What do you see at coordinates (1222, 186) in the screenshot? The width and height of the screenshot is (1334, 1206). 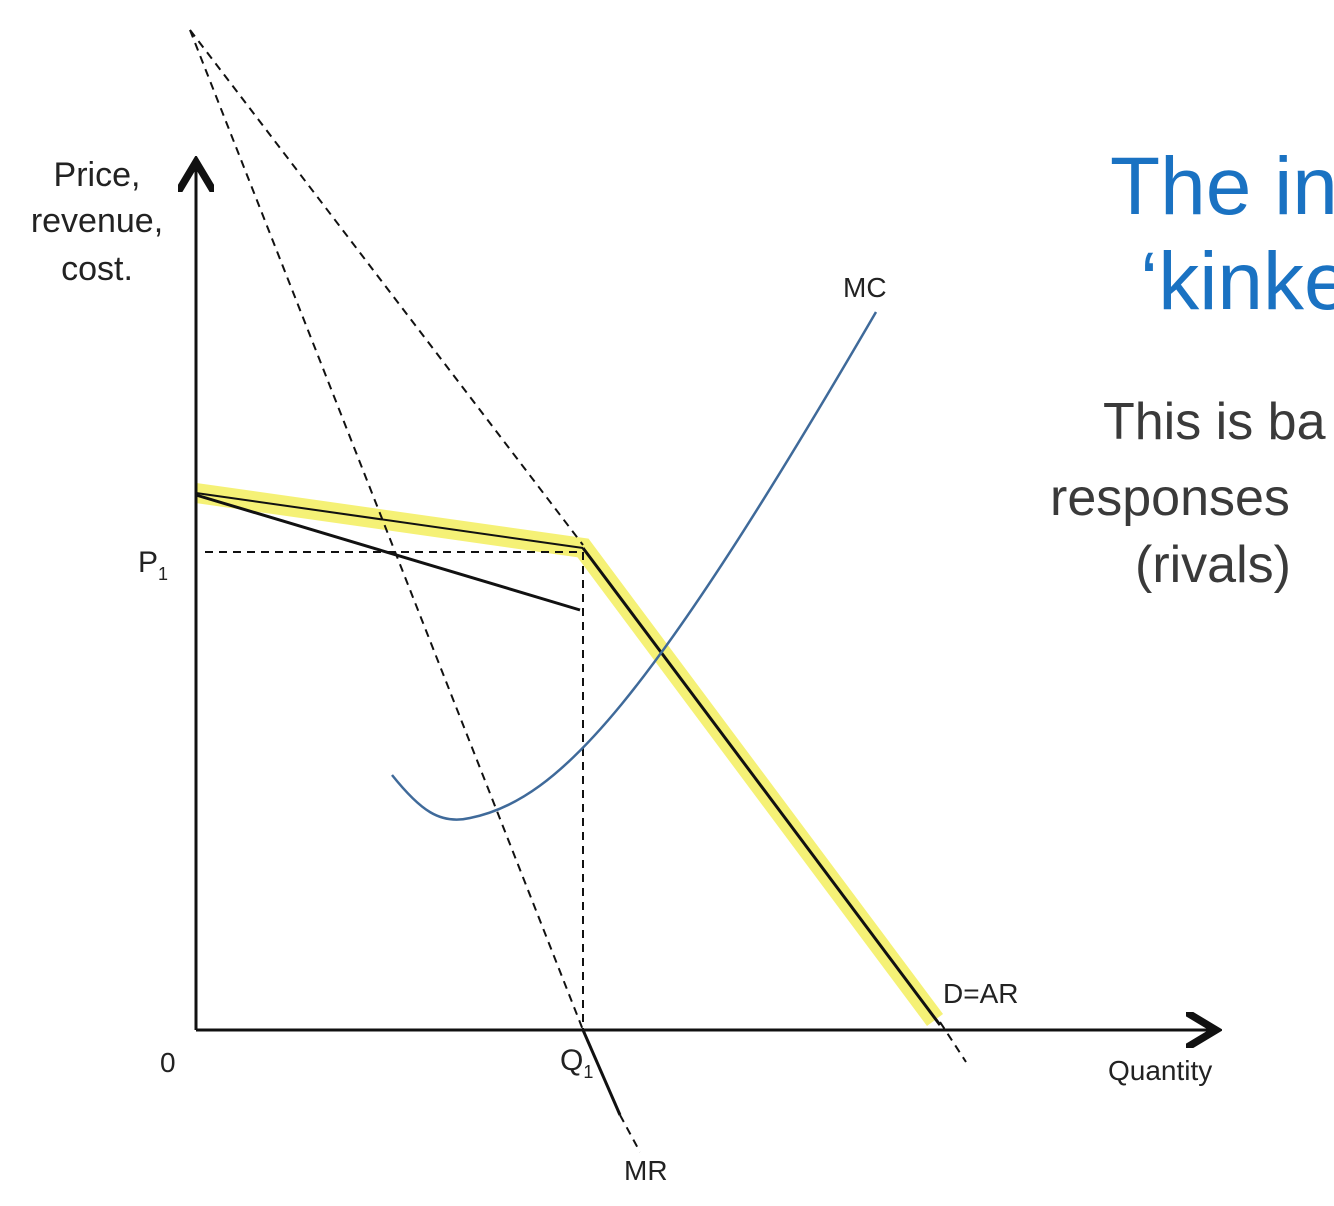 I see `slide-title: The in` at bounding box center [1222, 186].